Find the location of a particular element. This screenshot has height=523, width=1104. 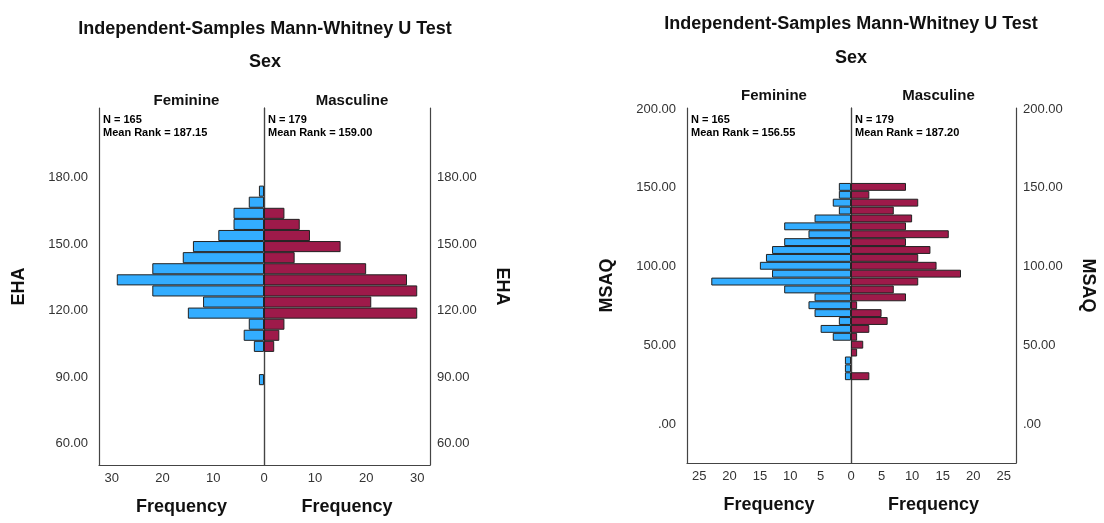

y2-tick-label: 60.00 is located at coordinates (453, 443).